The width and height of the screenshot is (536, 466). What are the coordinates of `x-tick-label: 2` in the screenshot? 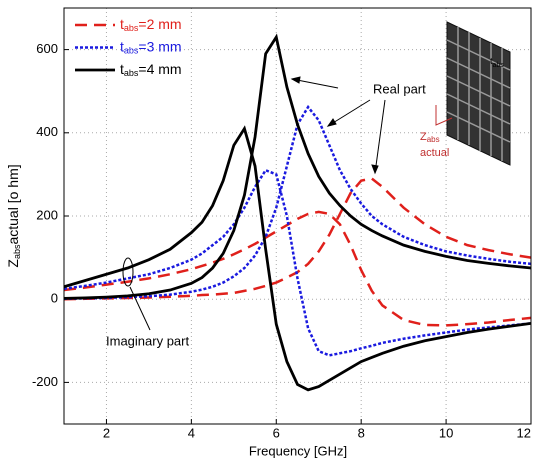 It's located at (106, 432).